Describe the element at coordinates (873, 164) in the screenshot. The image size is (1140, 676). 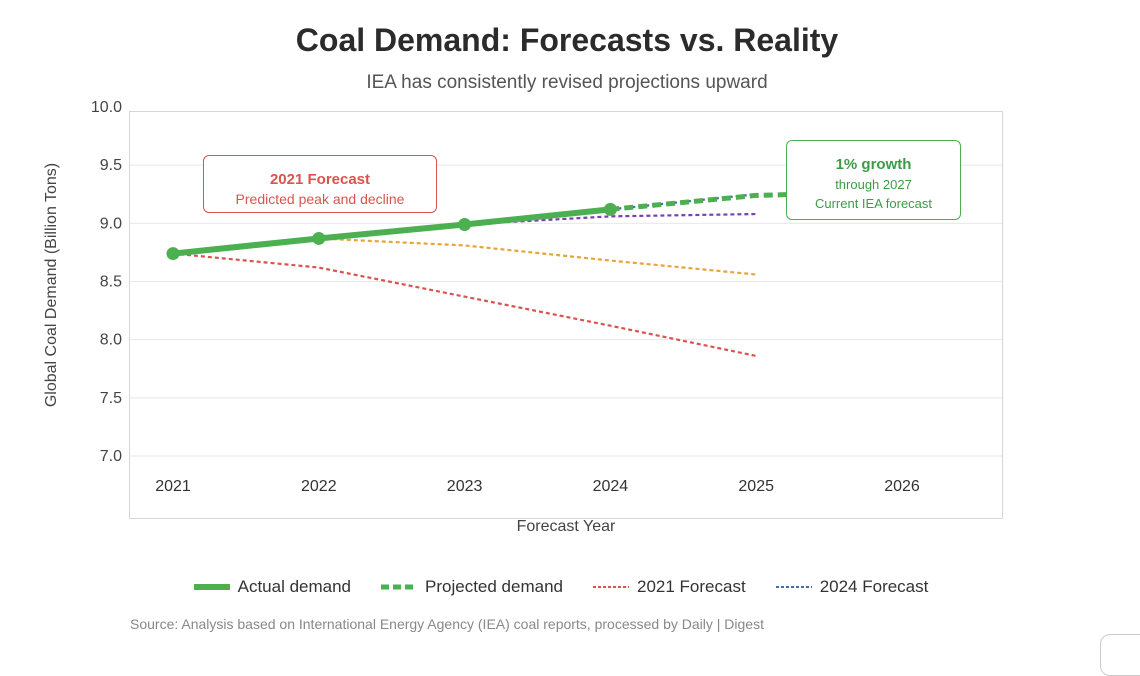
I see `annotation-title: 1% growth` at that location.